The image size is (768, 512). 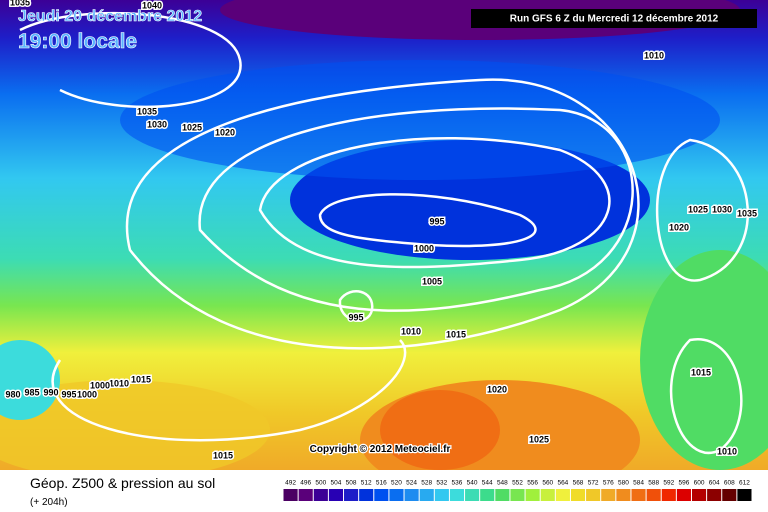 I want to click on isobar-label: 985, so click(x=31, y=392).